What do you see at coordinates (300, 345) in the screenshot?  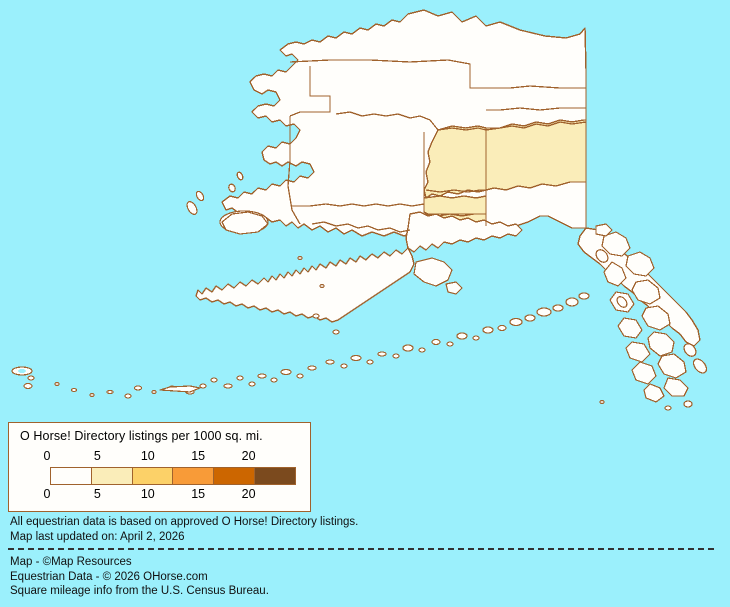 I see `aleutian-islands` at bounding box center [300, 345].